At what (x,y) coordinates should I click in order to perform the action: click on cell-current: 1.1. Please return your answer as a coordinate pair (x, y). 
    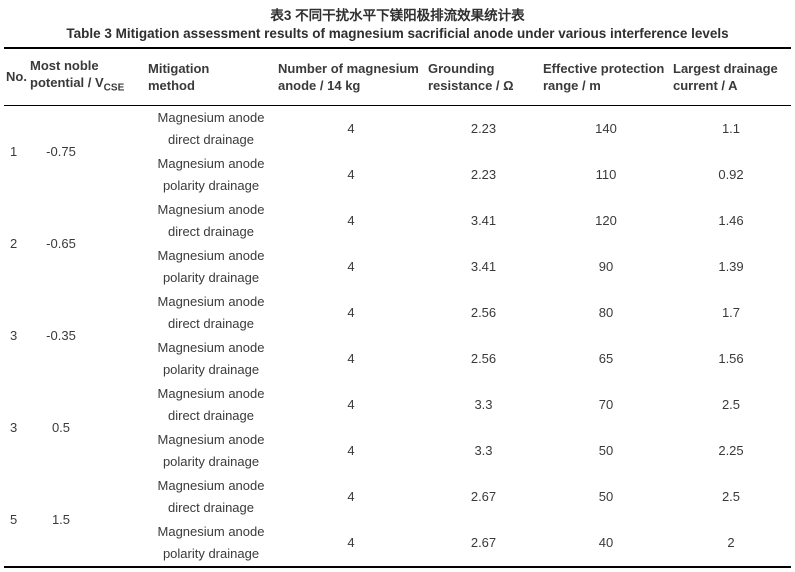
    Looking at the image, I should click on (731, 128).